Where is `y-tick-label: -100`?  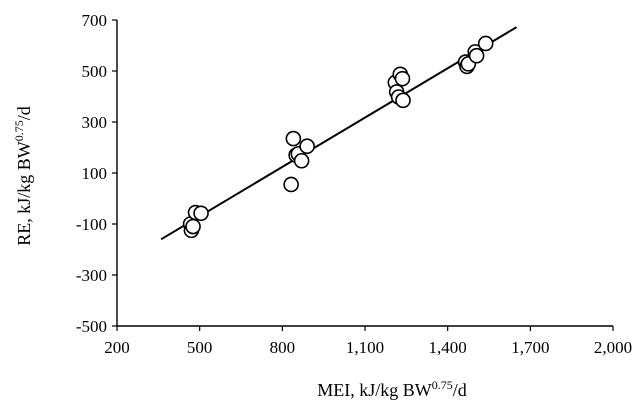 y-tick-label: -100 is located at coordinates (91, 224).